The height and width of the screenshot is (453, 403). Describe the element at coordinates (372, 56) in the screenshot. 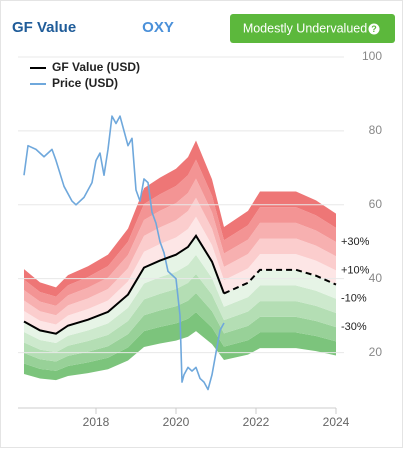

I see `y-tick-label: 100` at that location.